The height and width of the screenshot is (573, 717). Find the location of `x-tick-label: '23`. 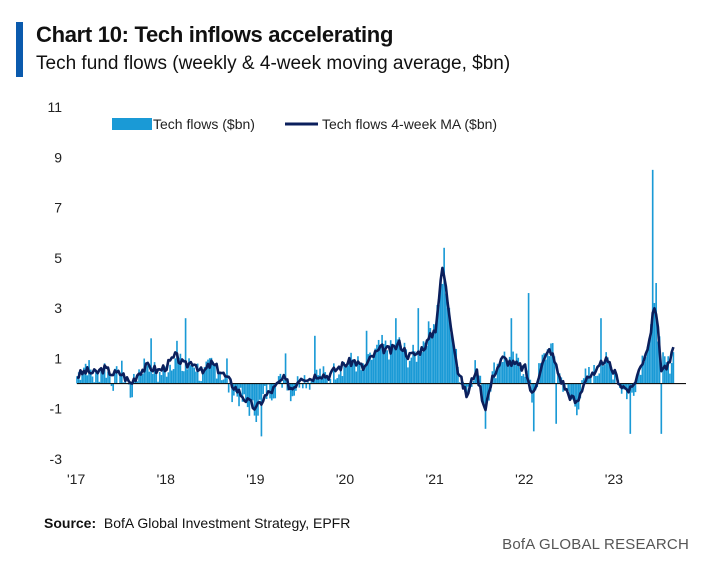

x-tick-label: '23 is located at coordinates (614, 479).